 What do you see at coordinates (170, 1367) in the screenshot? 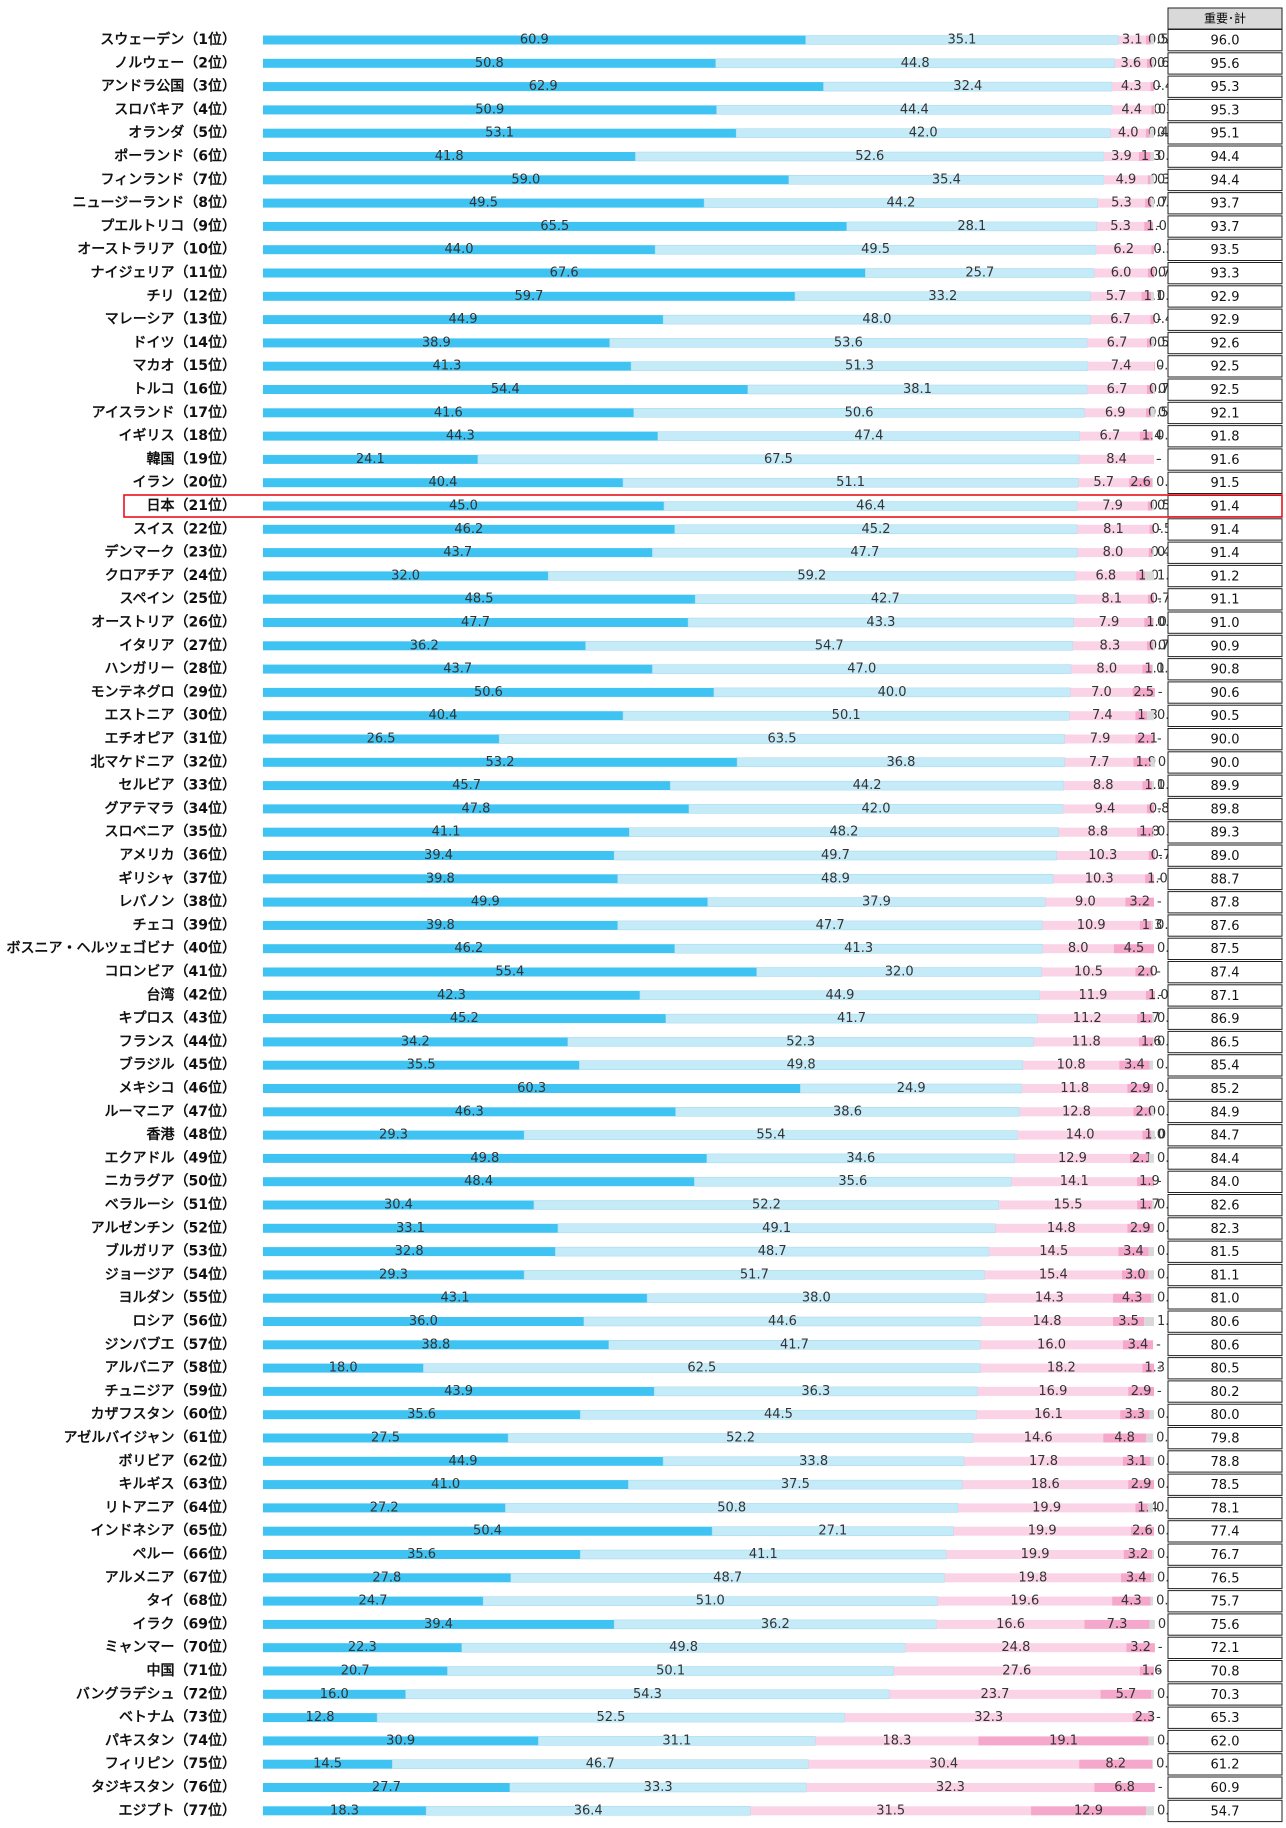
I see `category-label: アルバニア（58位）` at bounding box center [170, 1367].